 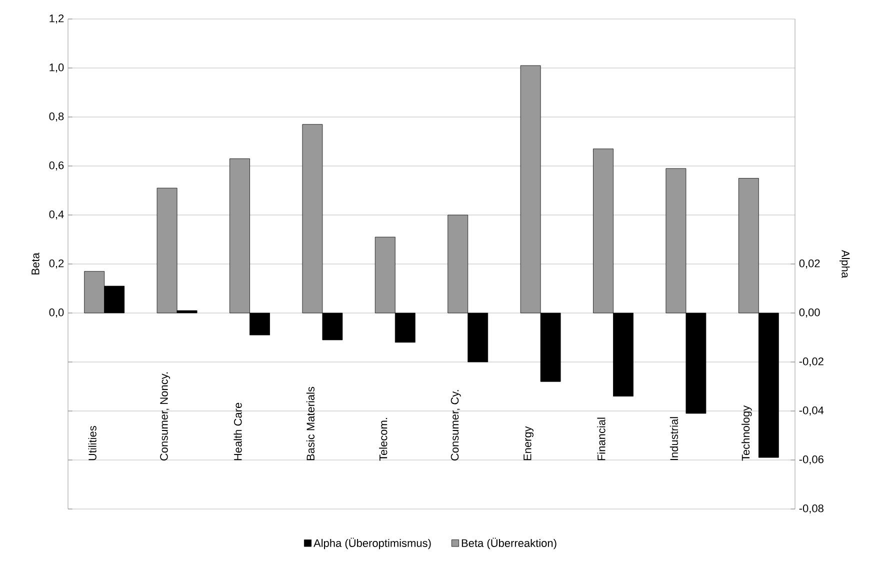 What do you see at coordinates (56, 313) in the screenshot?
I see `y-tick-label: 0,0` at bounding box center [56, 313].